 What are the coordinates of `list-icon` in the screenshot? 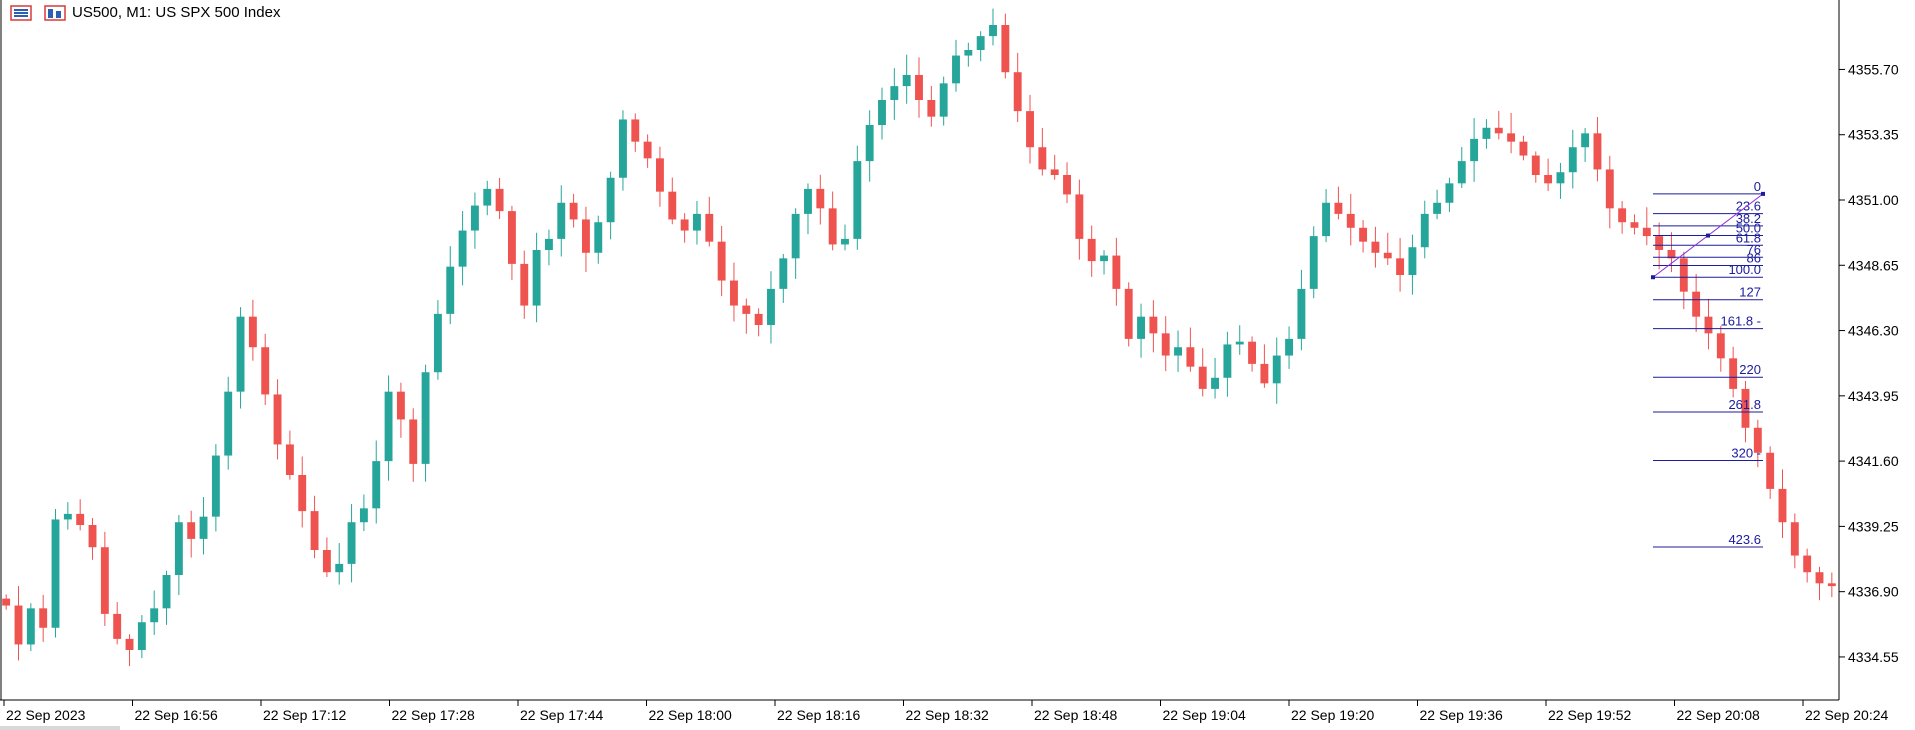 It's located at (21, 13).